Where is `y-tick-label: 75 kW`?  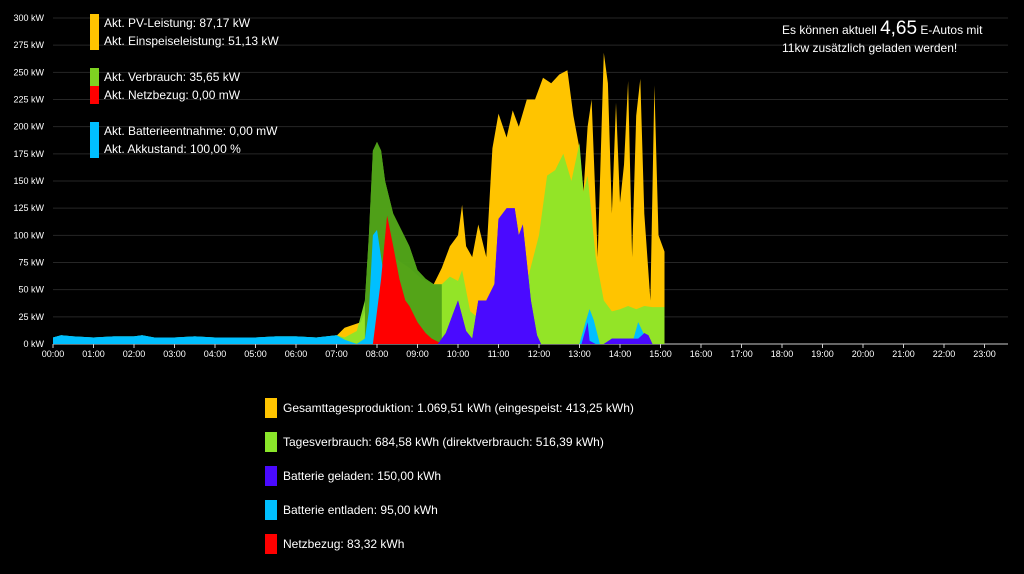 y-tick-label: 75 kW is located at coordinates (31, 263).